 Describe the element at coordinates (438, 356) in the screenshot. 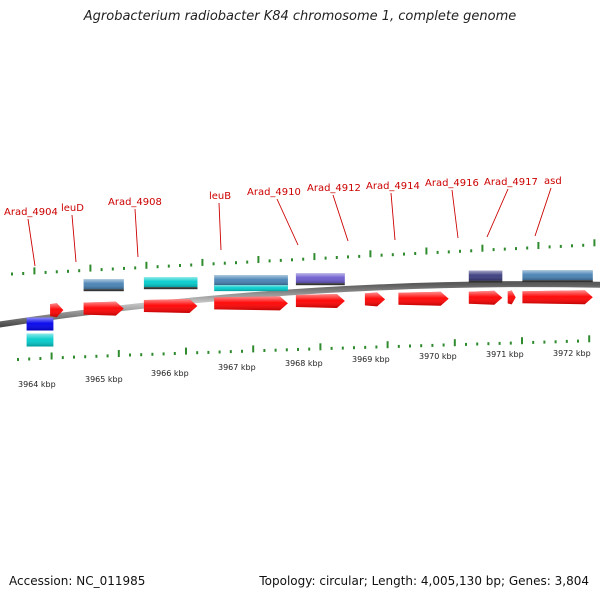

I see `kbp-label: 3970 kbp` at that location.